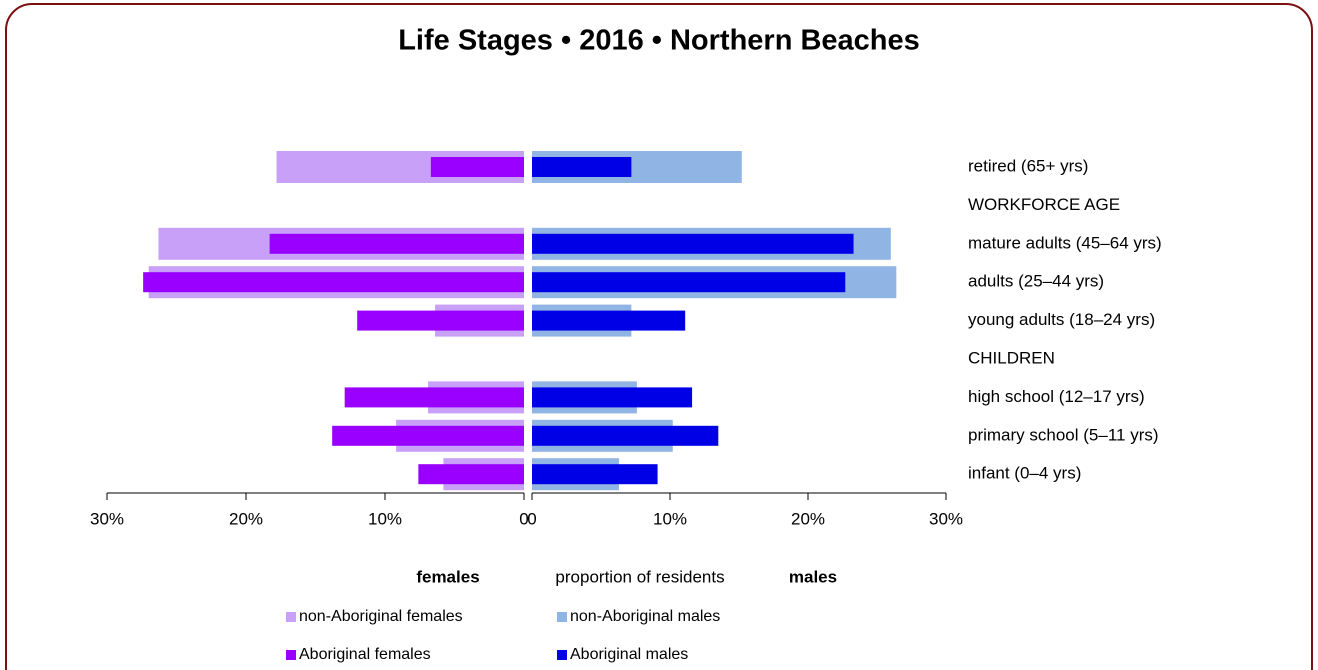 This screenshot has height=670, width=1318. I want to click on category-label: young adults (18–24 yrs), so click(1061, 319).